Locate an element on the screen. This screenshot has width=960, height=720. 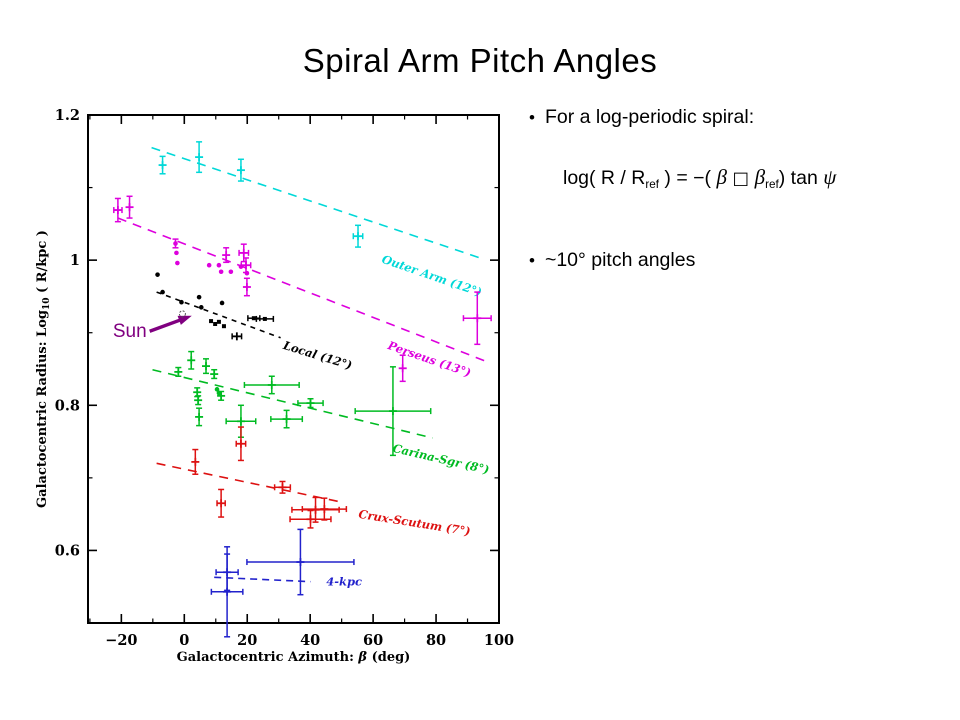
log-periodic-formula: log( R / Rref ) = −( β □ βref) tan ψ is located at coordinates (699, 178).